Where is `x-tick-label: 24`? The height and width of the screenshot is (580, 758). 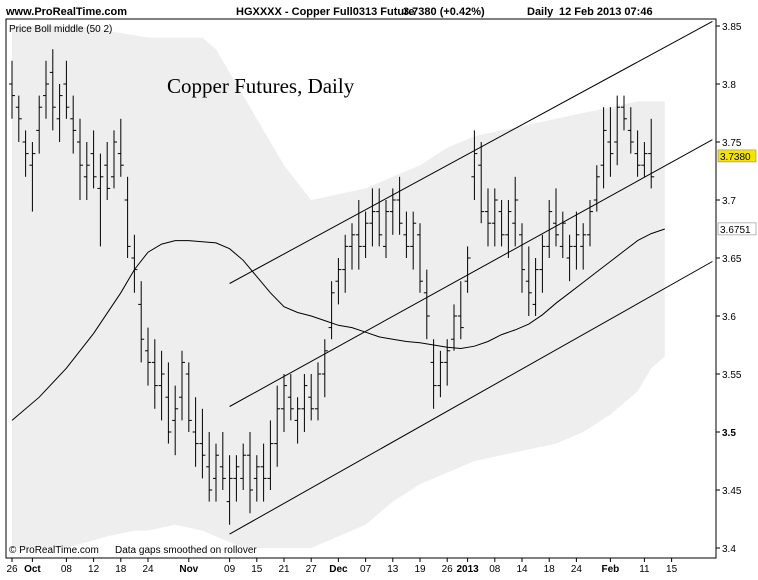 x-tick-label: 24 is located at coordinates (577, 569).